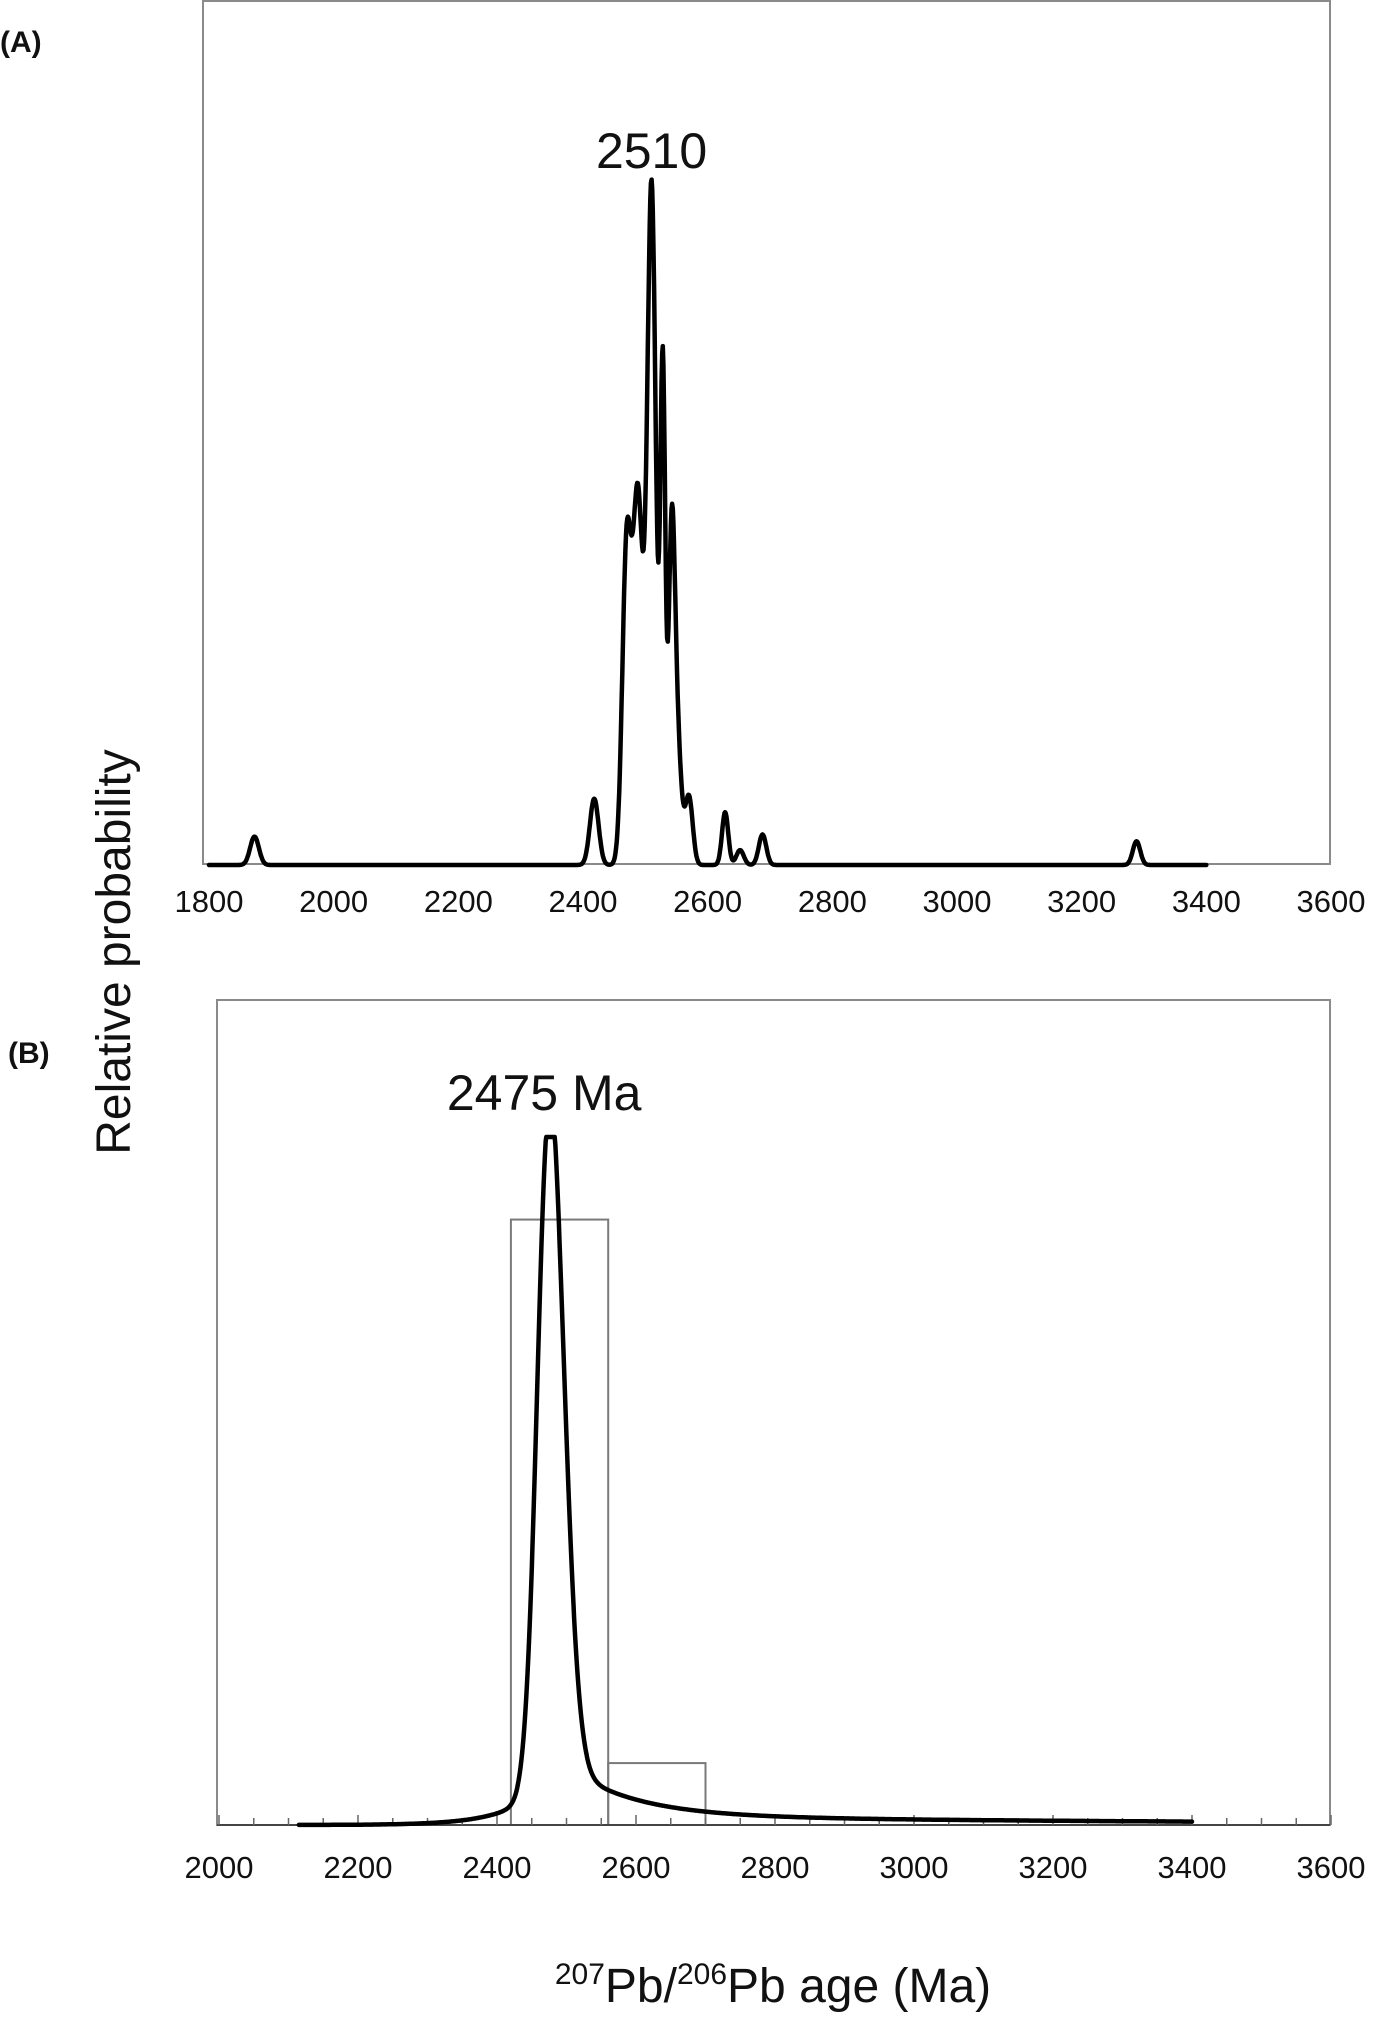 This screenshot has width=1388, height=2024. Describe the element at coordinates (29, 1053) in the screenshot. I see `panel-b-label: (B)` at that location.